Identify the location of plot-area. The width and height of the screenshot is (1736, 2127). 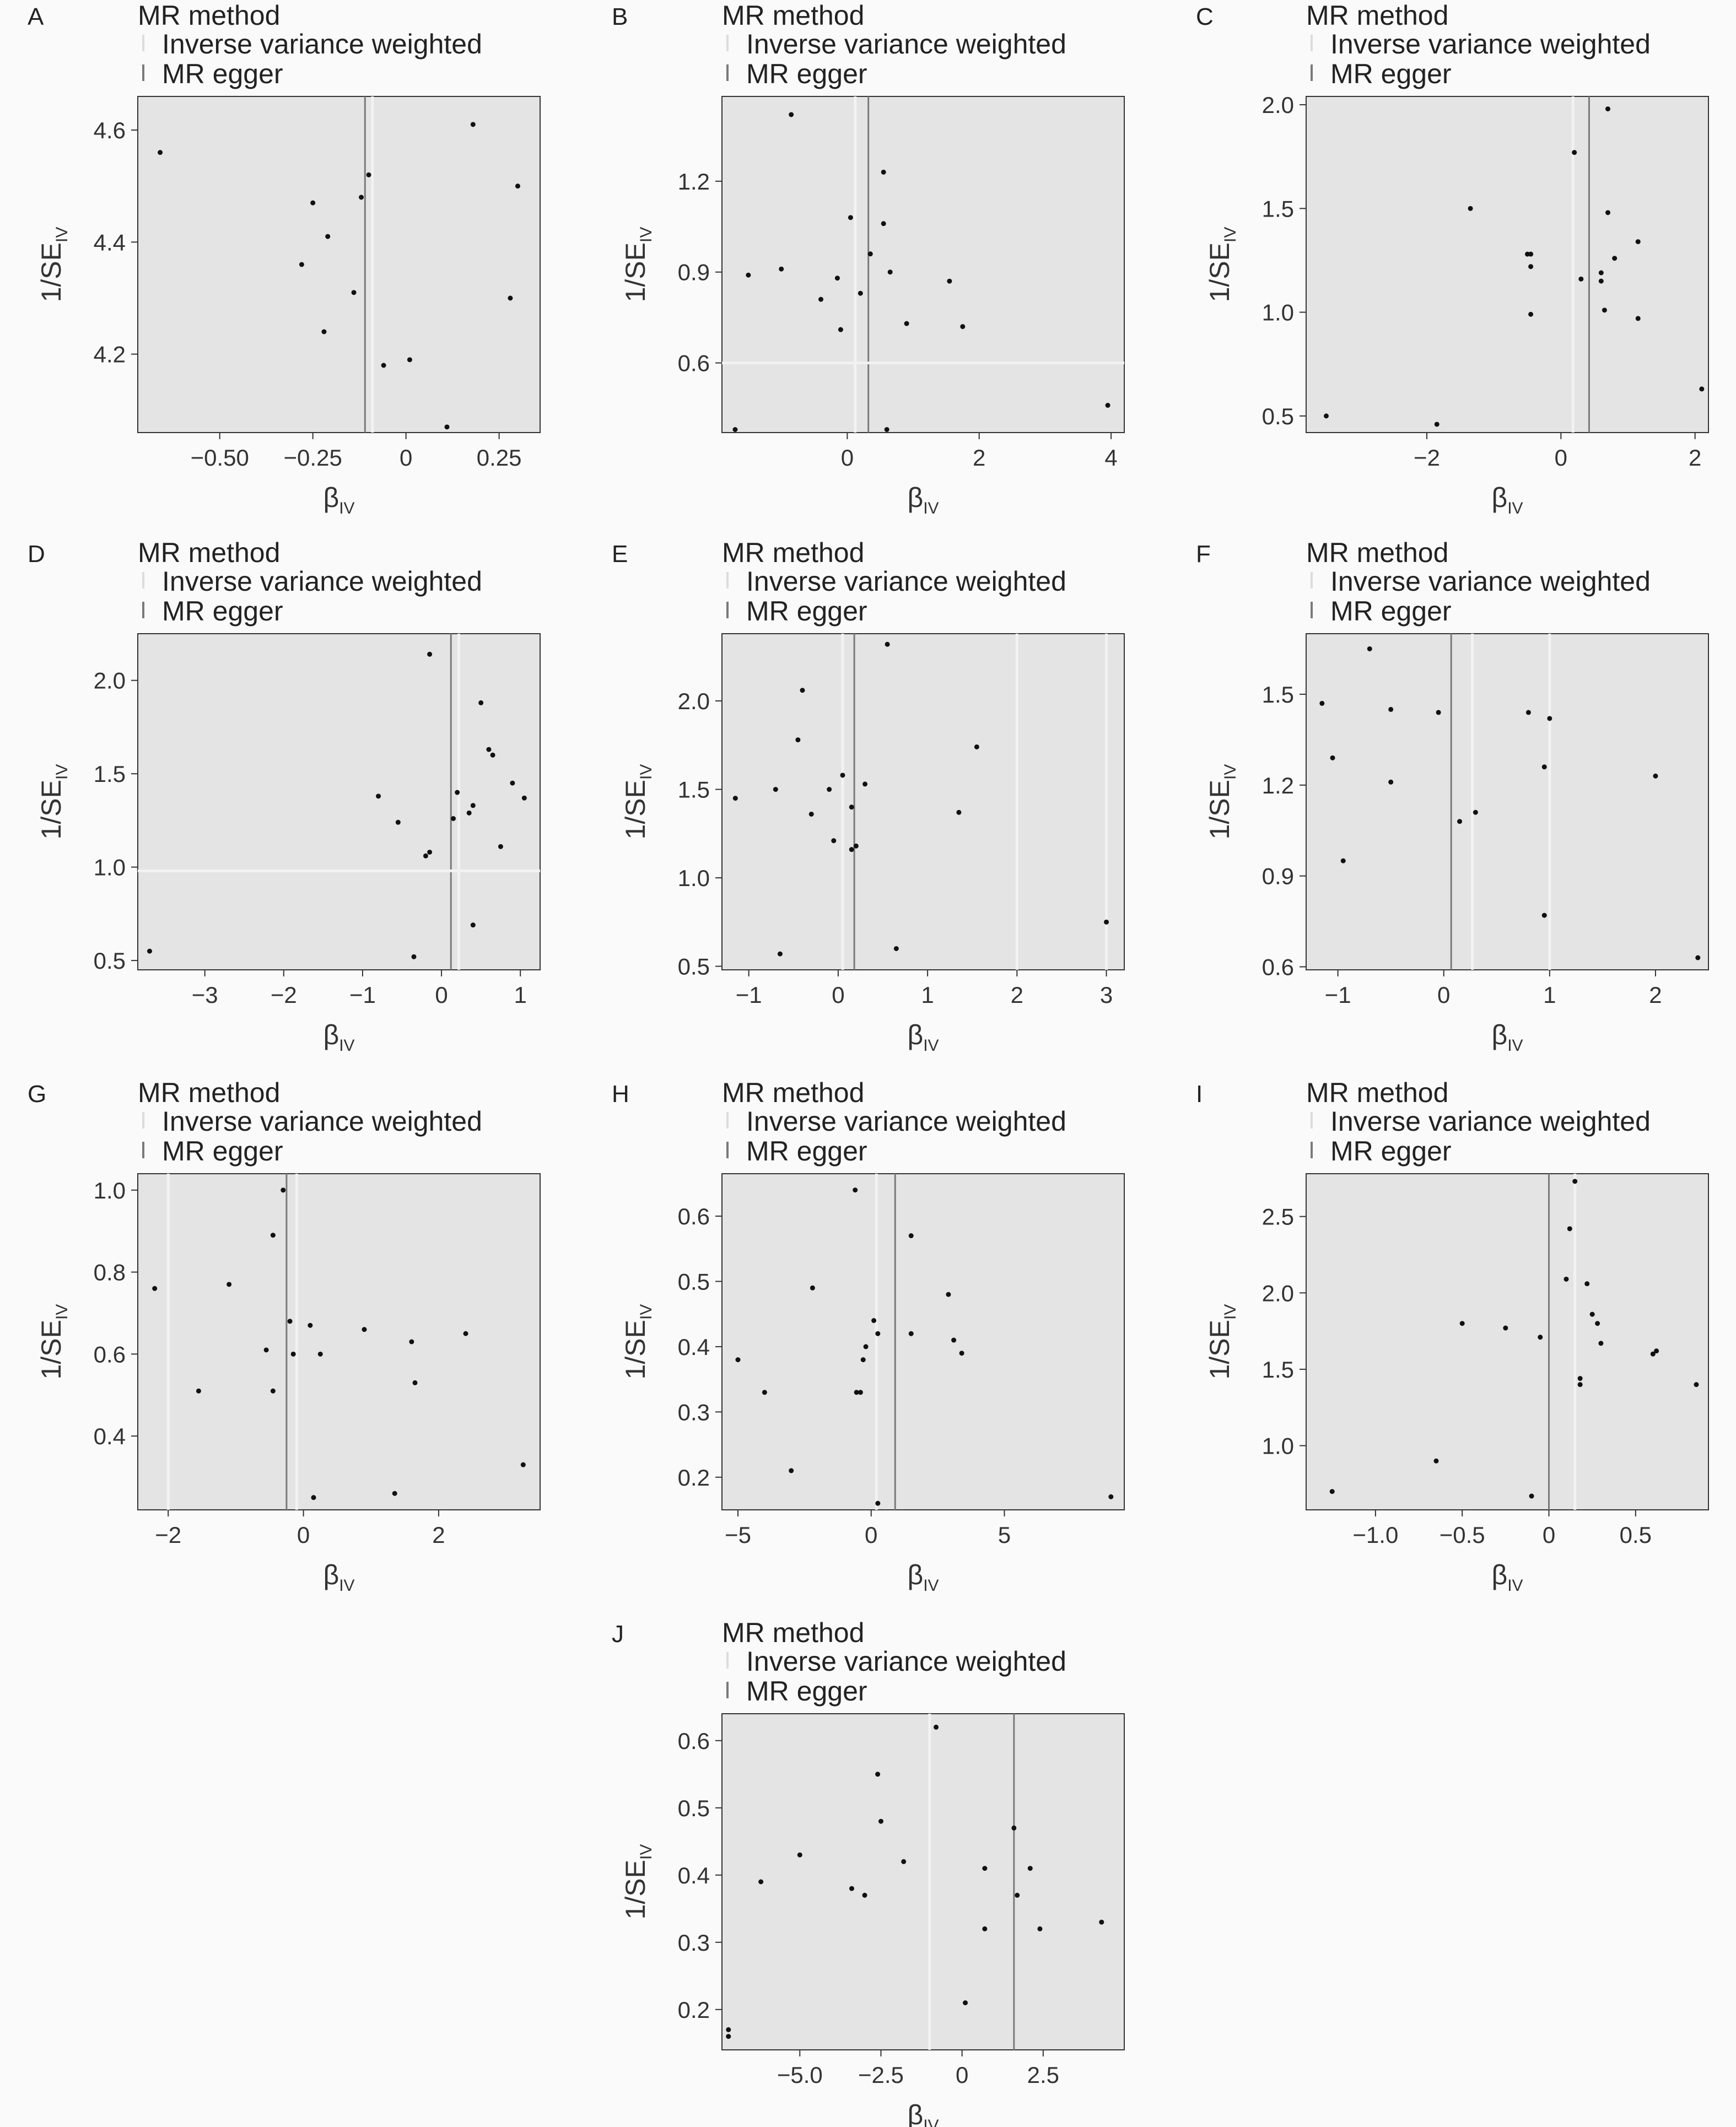
(1507, 1341).